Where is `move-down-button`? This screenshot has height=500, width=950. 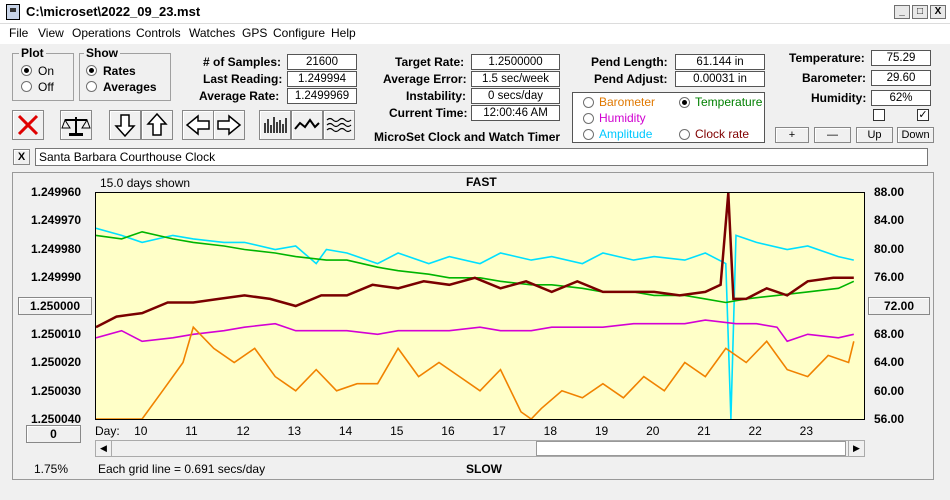
move-down-button is located at coordinates (125, 125).